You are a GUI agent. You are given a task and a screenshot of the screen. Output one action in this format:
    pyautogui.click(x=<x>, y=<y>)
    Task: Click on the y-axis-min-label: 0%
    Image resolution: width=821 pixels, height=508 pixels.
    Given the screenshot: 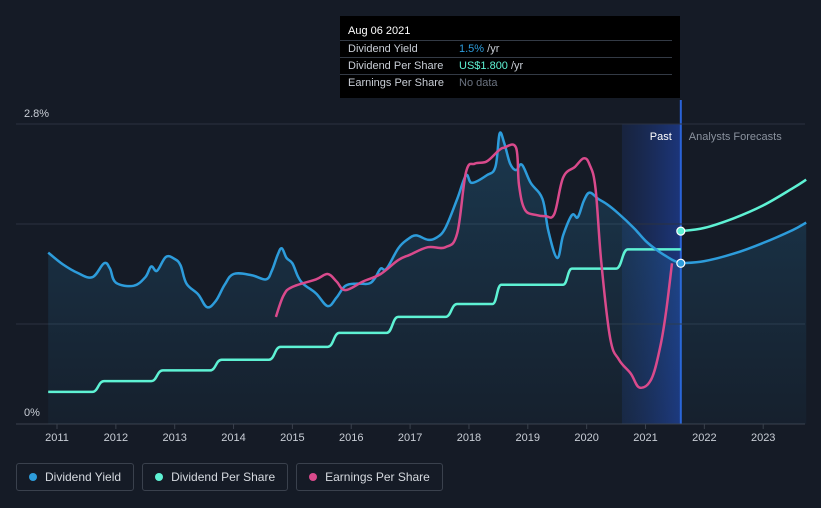 What is the action you would take?
    pyautogui.click(x=32, y=413)
    